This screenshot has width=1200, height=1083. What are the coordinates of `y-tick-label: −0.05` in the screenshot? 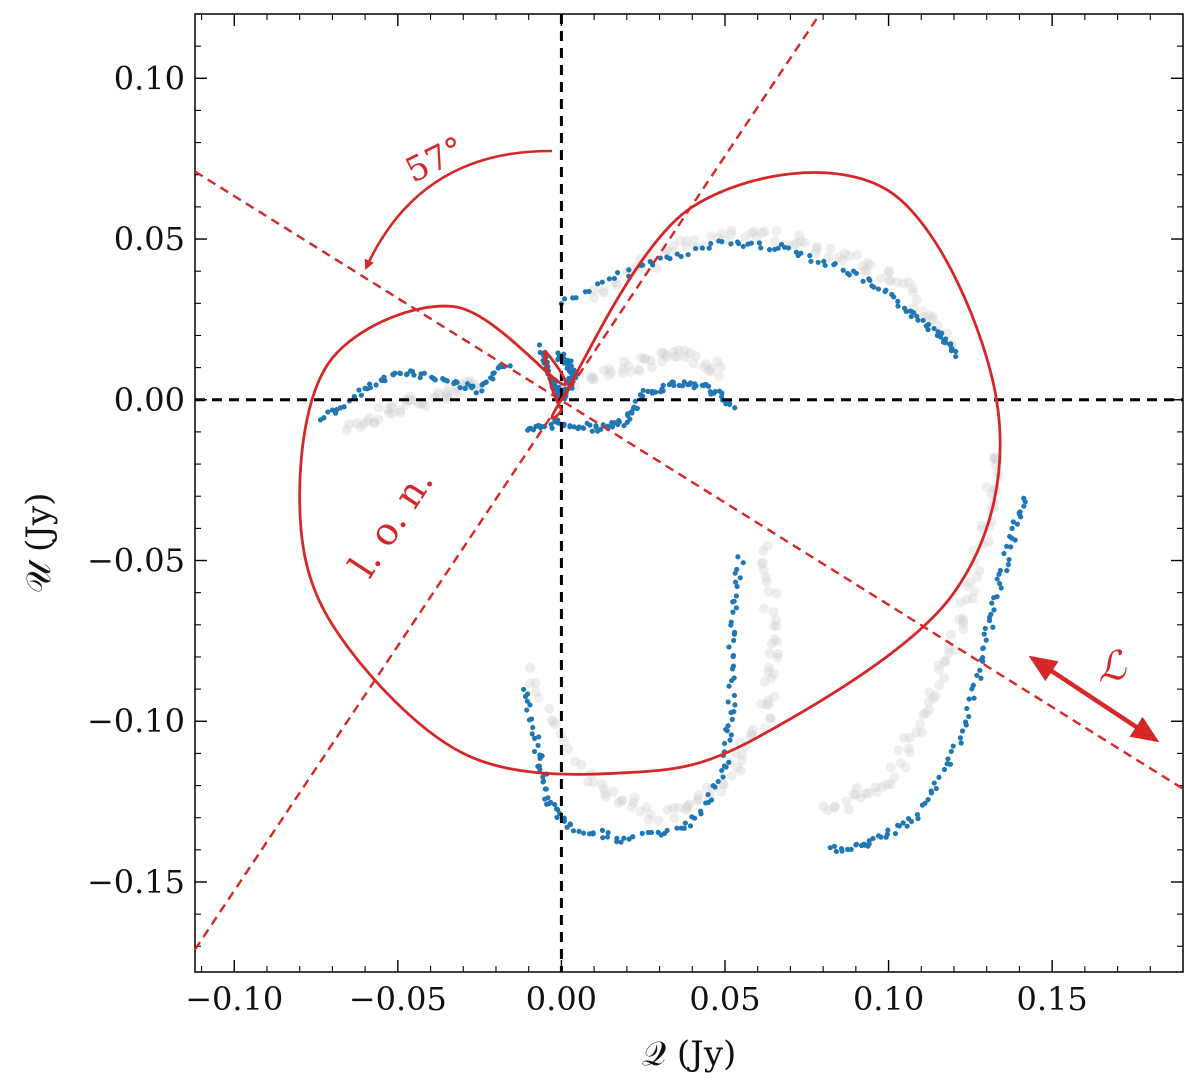 It's located at (136, 561).